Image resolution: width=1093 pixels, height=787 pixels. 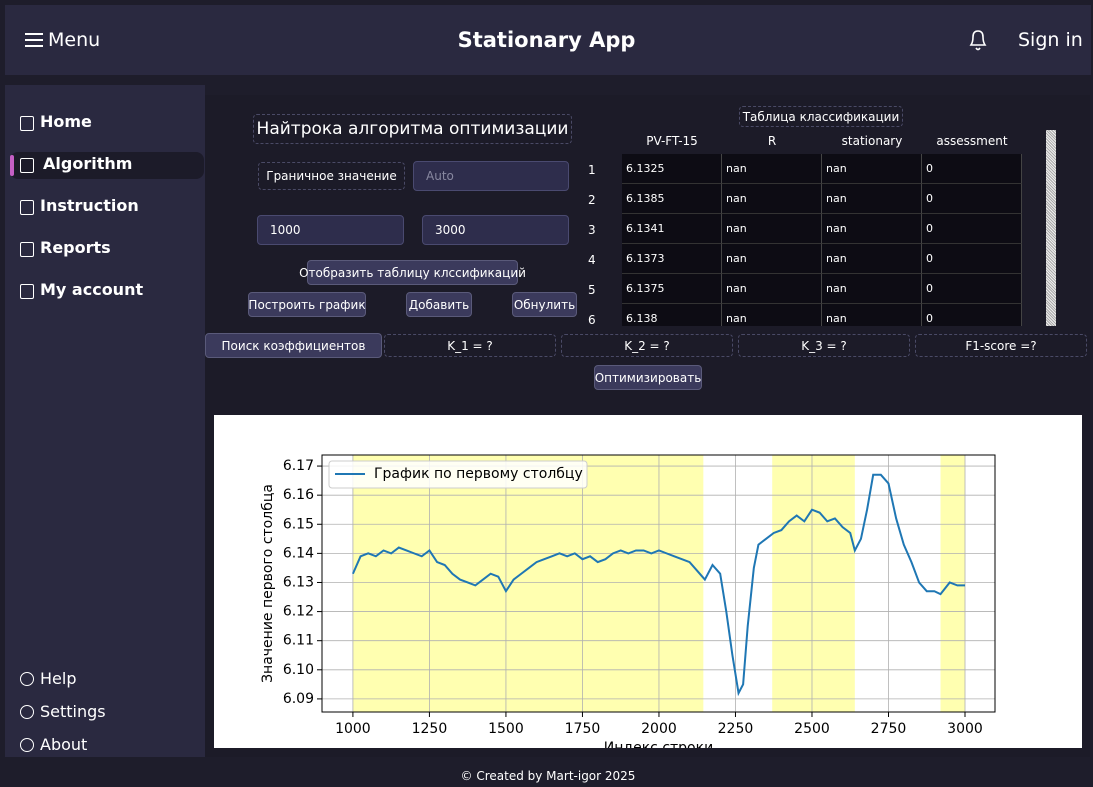 What do you see at coordinates (672, 315) in the screenshot?
I see `table-cell: 6.138` at bounding box center [672, 315].